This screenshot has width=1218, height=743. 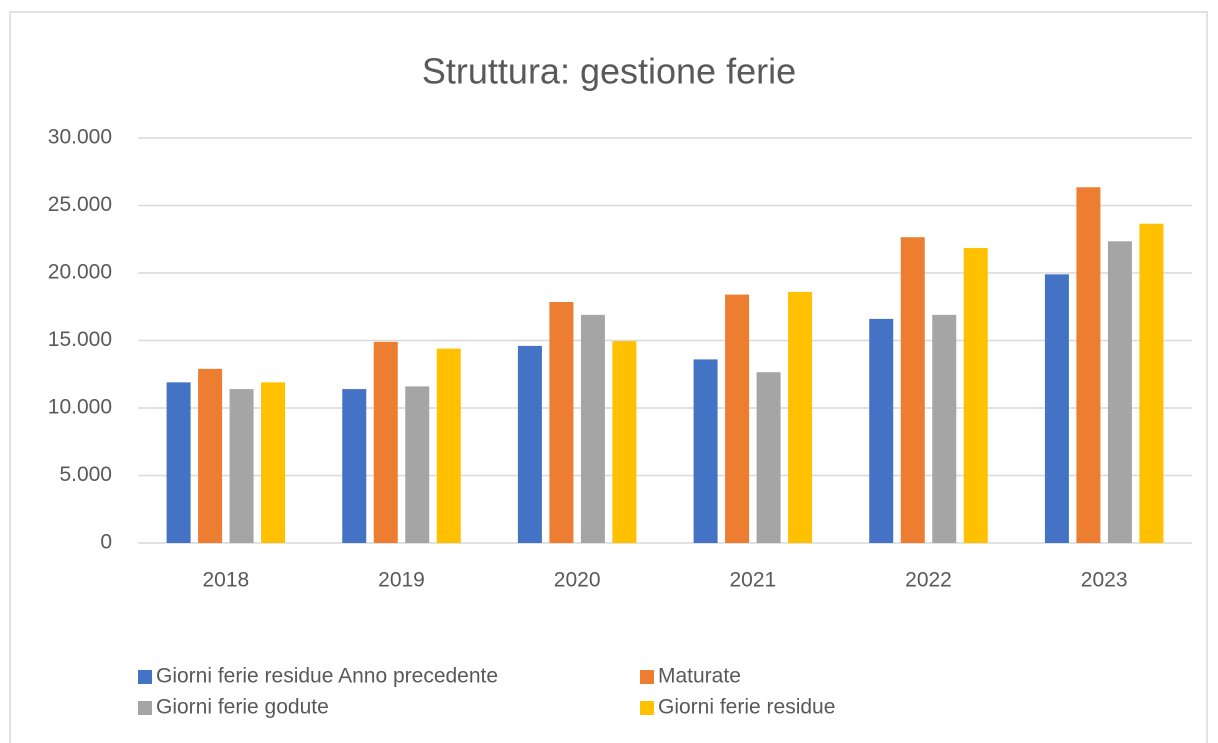 I want to click on y-tick-label: 15.000, so click(x=80, y=339).